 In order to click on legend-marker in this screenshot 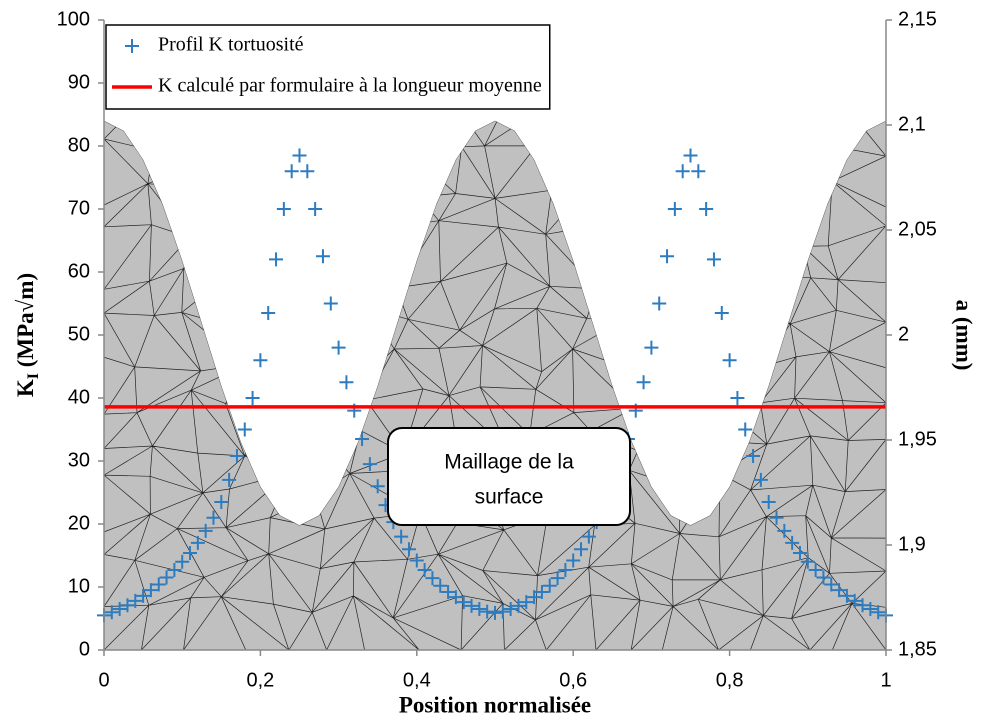, I will do `click(132, 46)`.